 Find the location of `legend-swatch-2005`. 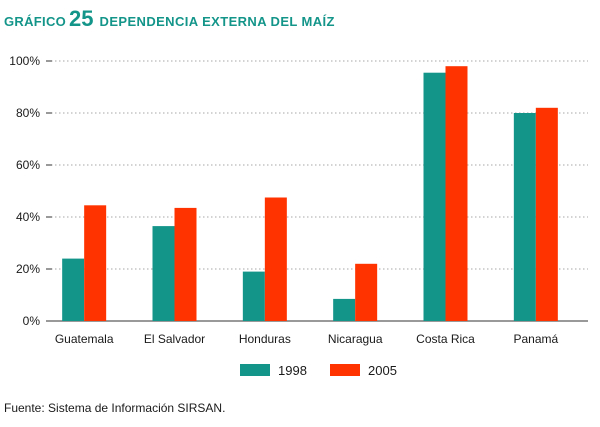

legend-swatch-2005 is located at coordinates (345, 370).